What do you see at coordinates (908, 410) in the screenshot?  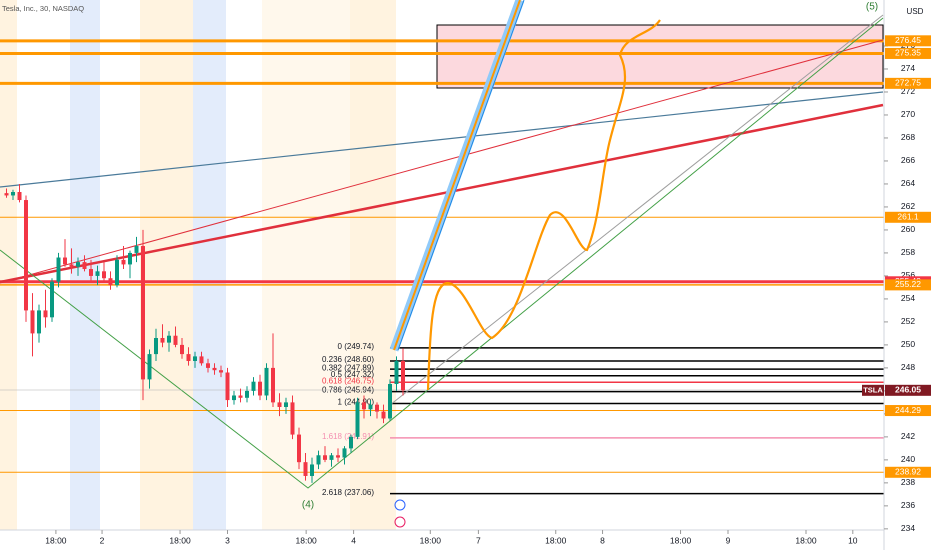 I see `level-label: 244.29` at bounding box center [908, 410].